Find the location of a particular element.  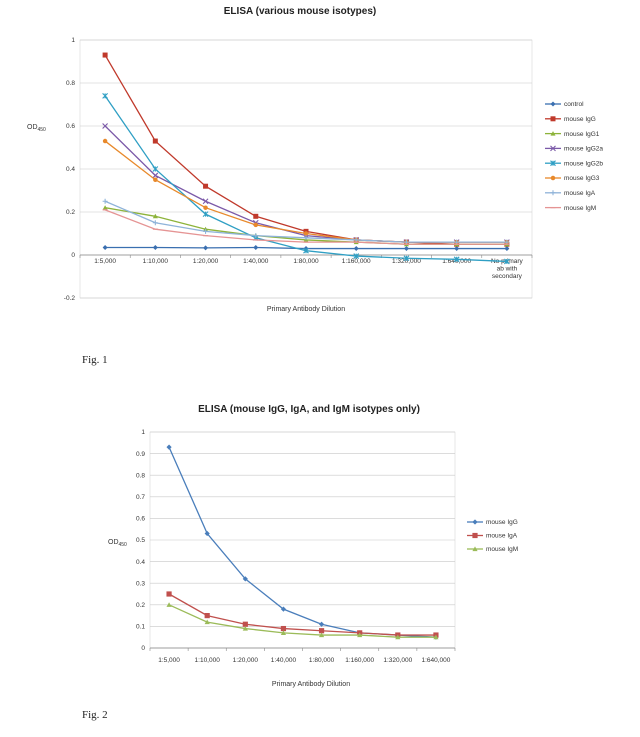

y-tick-label: 0.4 is located at coordinates (140, 562).